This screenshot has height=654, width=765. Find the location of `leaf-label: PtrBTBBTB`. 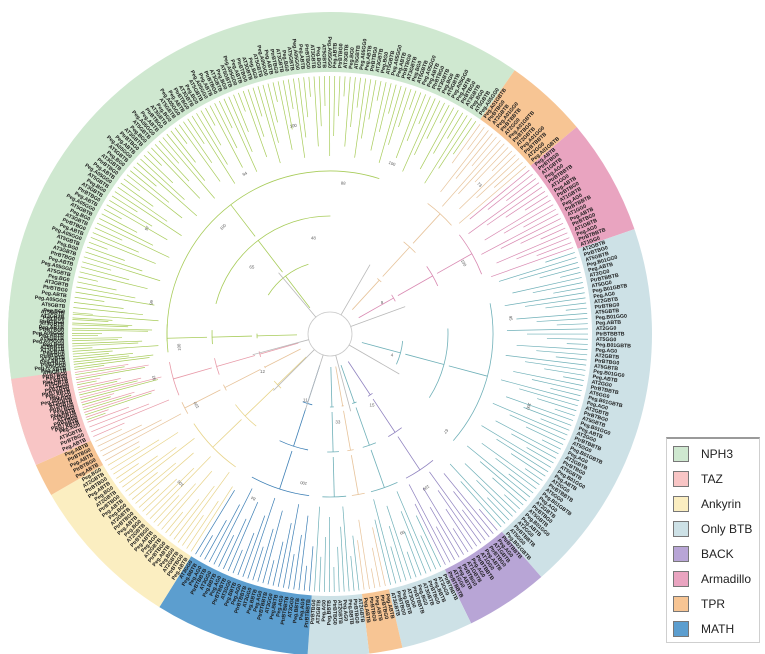

leaf-label: PtrBTBBTB is located at coordinates (285, 610).